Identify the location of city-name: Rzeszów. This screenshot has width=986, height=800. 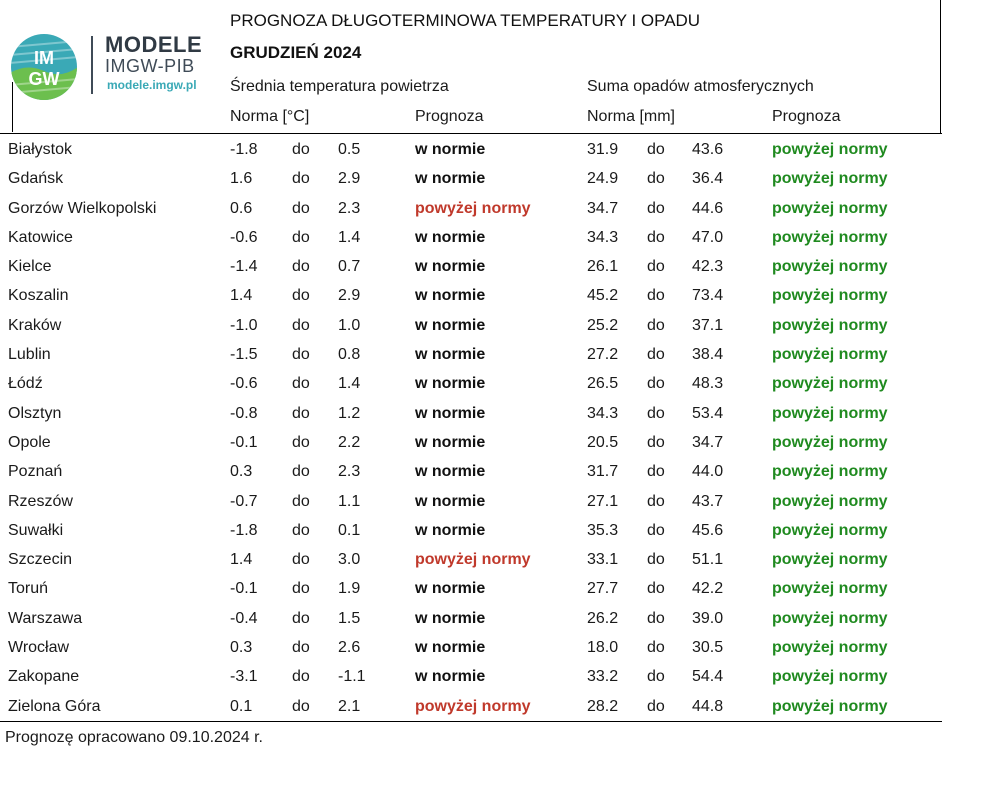
(40, 501).